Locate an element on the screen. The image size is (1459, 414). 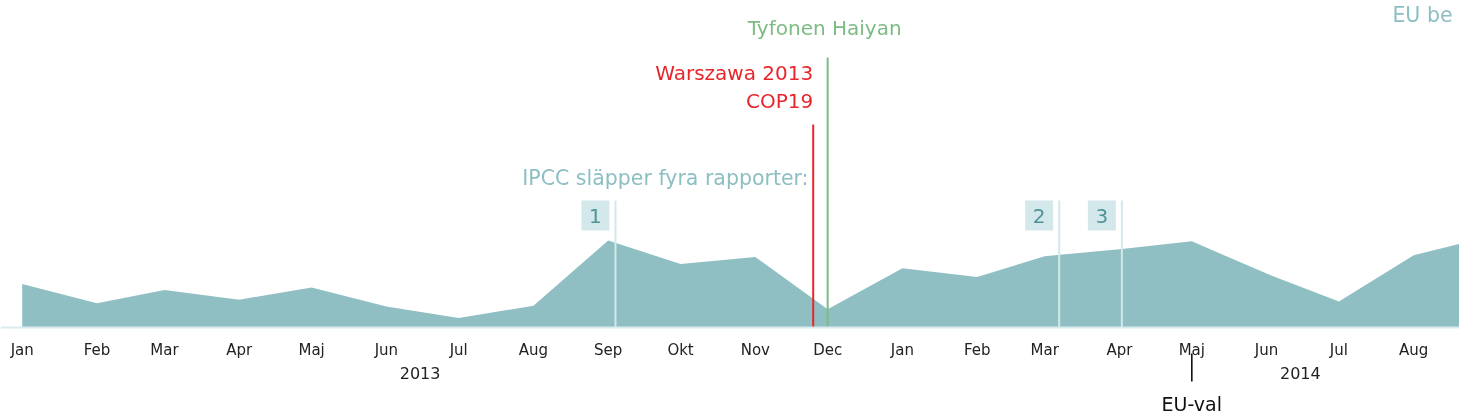
ref-line-label: 1 is located at coordinates (595, 215).